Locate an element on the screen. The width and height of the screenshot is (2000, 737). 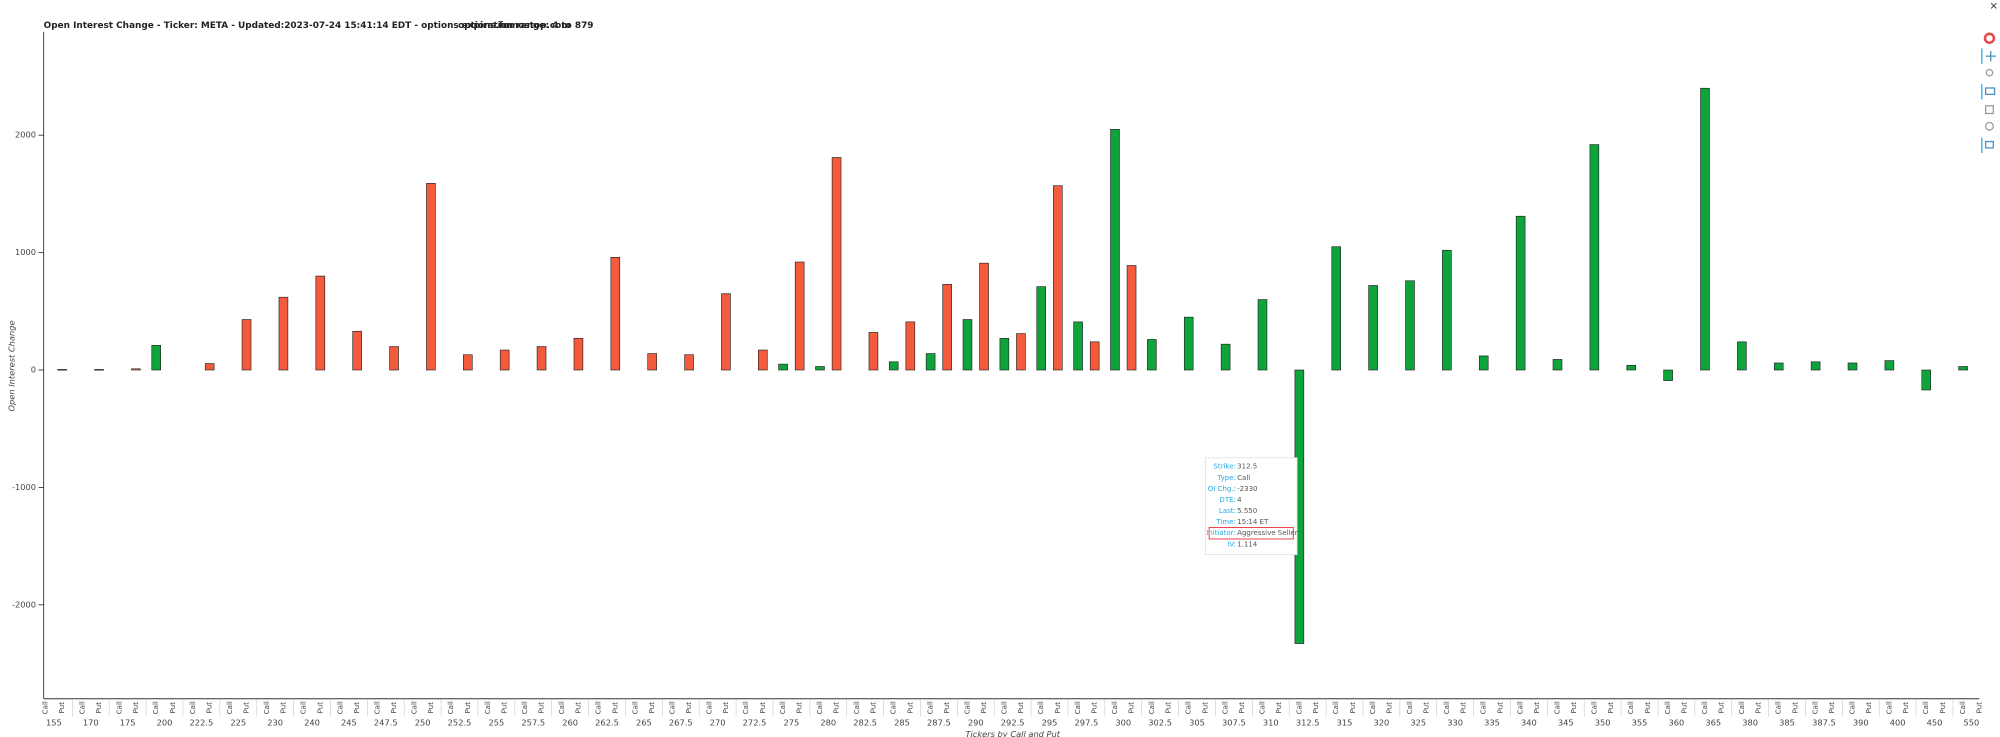
x-tick-label: 262.5 is located at coordinates (607, 722).